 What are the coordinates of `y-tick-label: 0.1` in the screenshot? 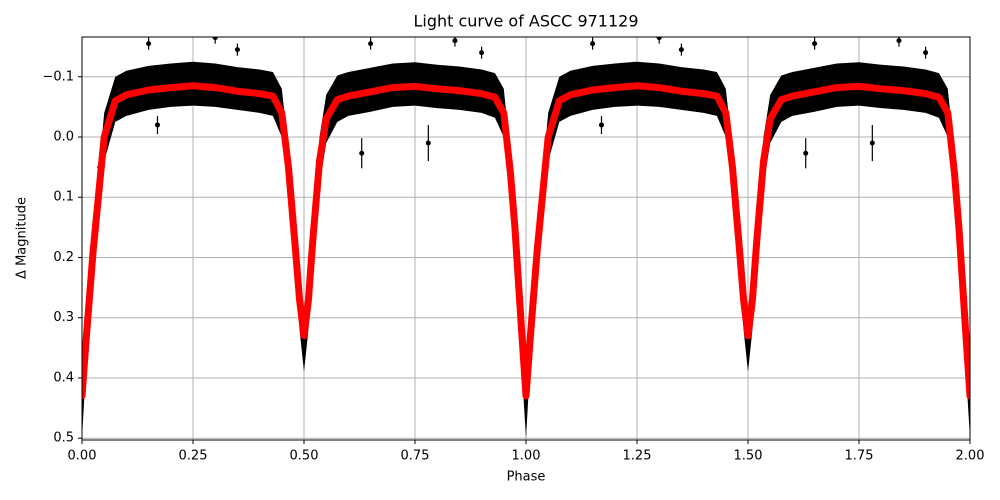 It's located at (63, 197).